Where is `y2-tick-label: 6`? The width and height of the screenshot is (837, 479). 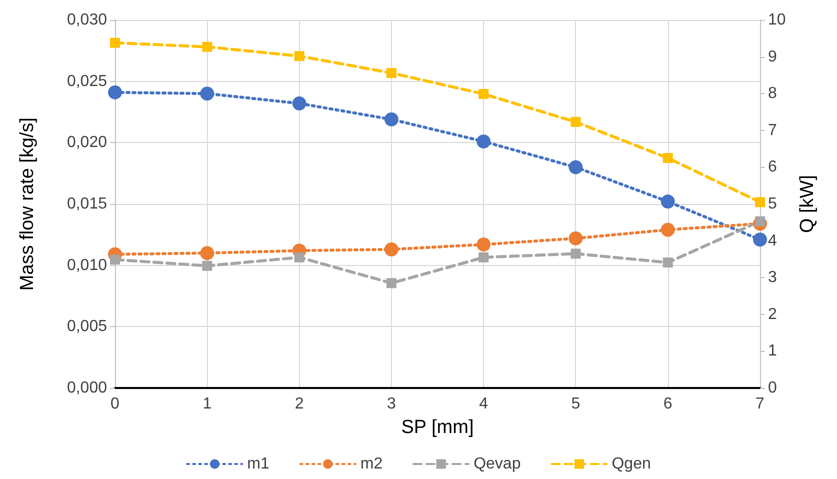
y2-tick-label: 6 is located at coordinates (772, 167).